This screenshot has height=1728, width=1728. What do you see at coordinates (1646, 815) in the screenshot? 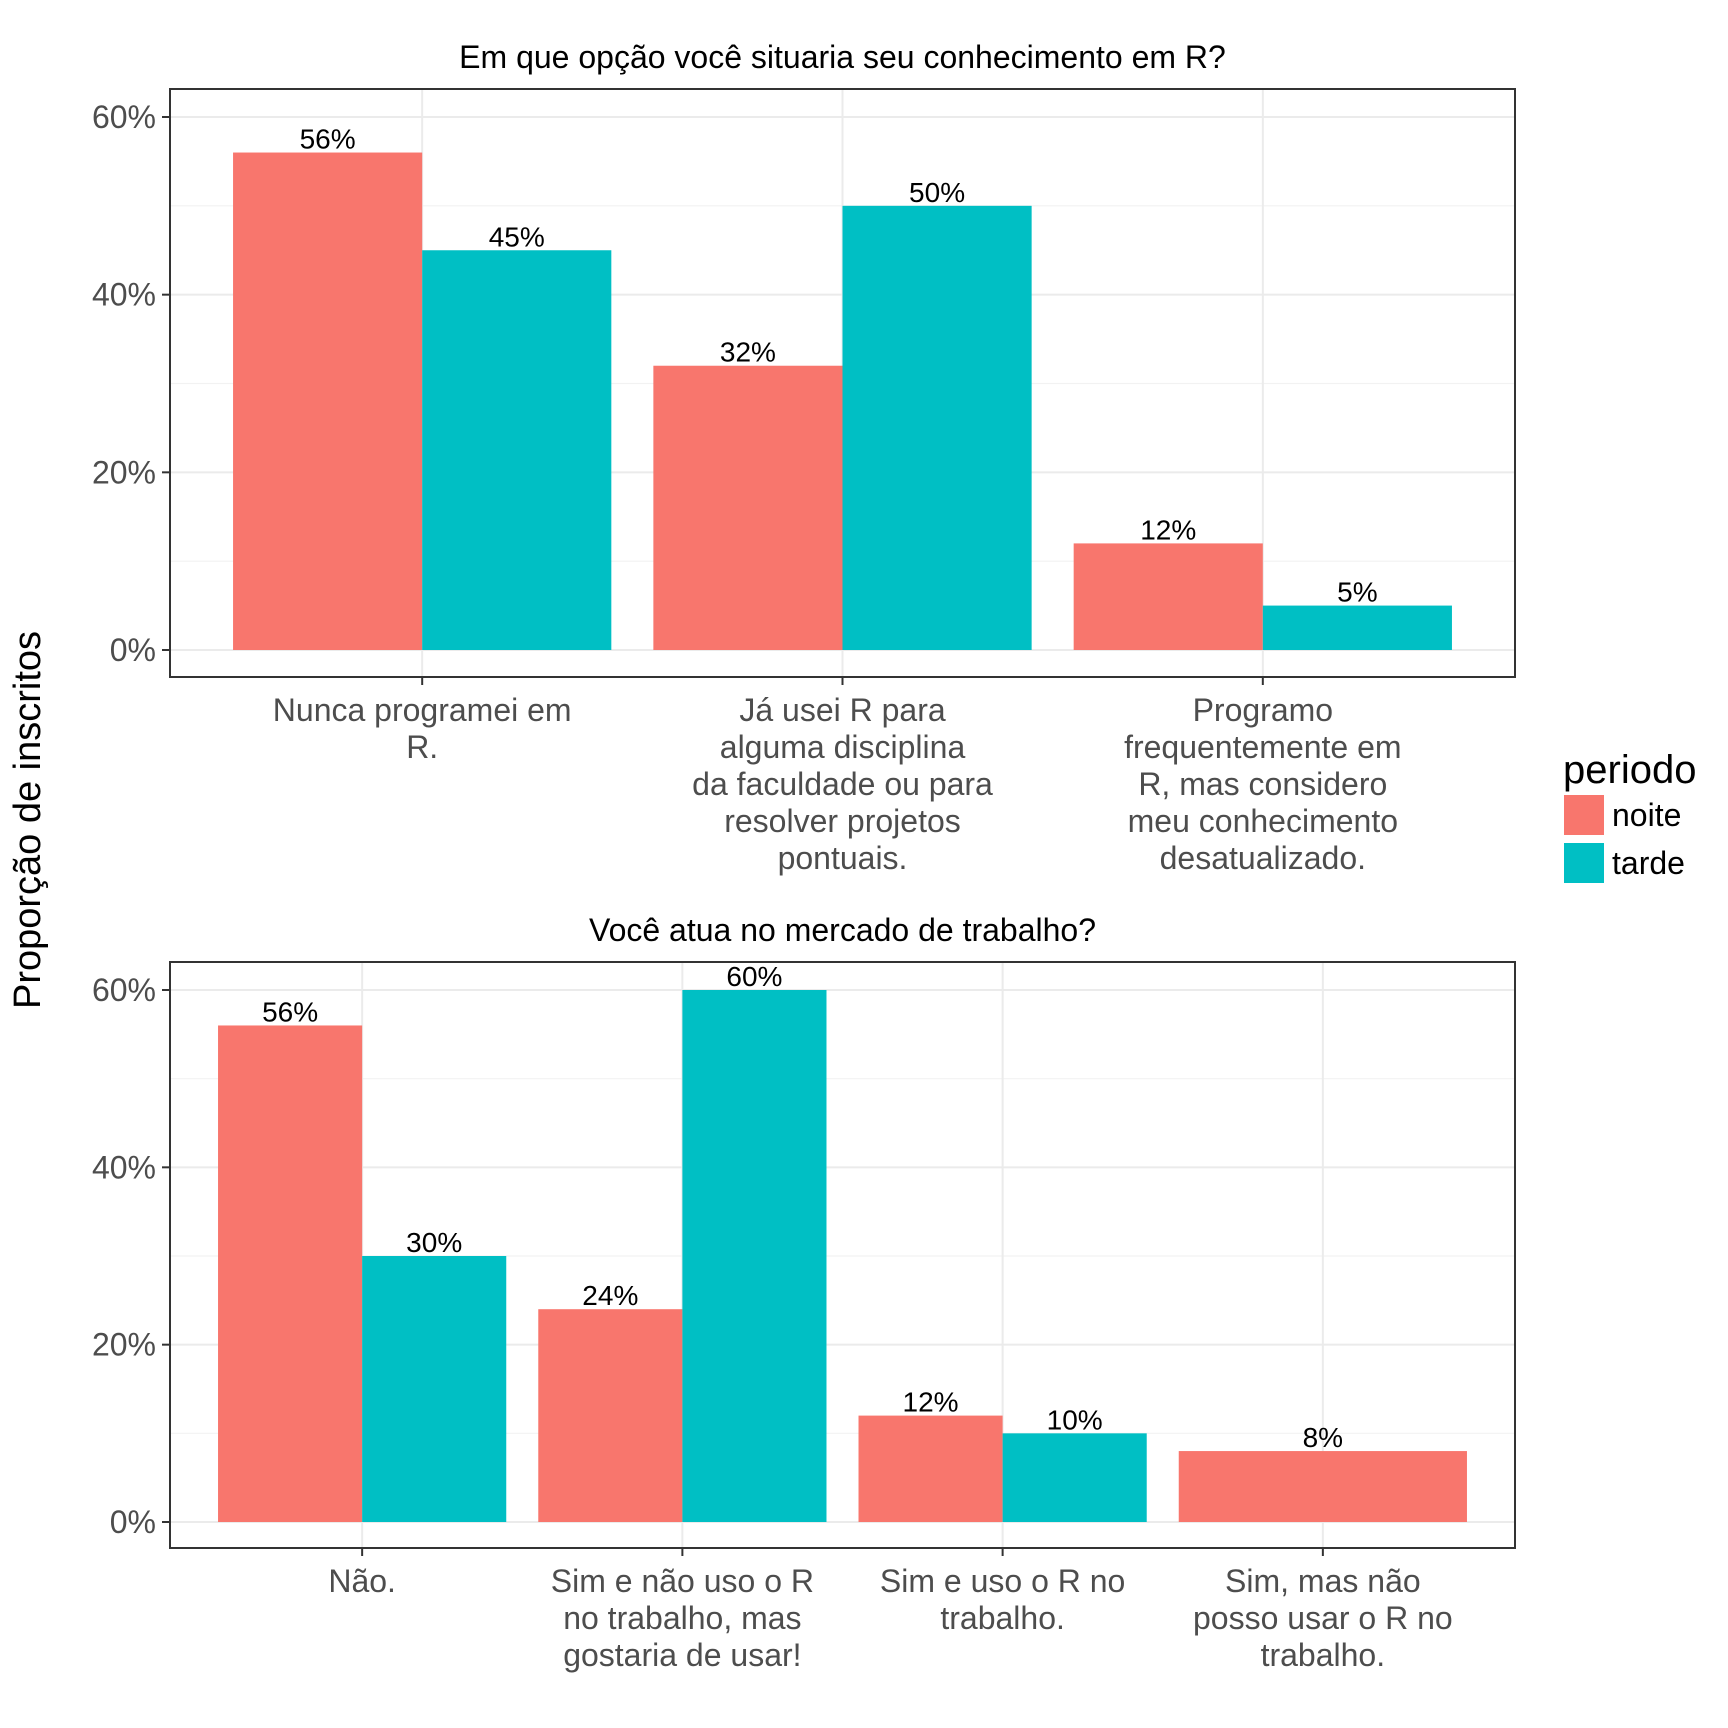
I see `legend-label-noite: noite` at bounding box center [1646, 815].